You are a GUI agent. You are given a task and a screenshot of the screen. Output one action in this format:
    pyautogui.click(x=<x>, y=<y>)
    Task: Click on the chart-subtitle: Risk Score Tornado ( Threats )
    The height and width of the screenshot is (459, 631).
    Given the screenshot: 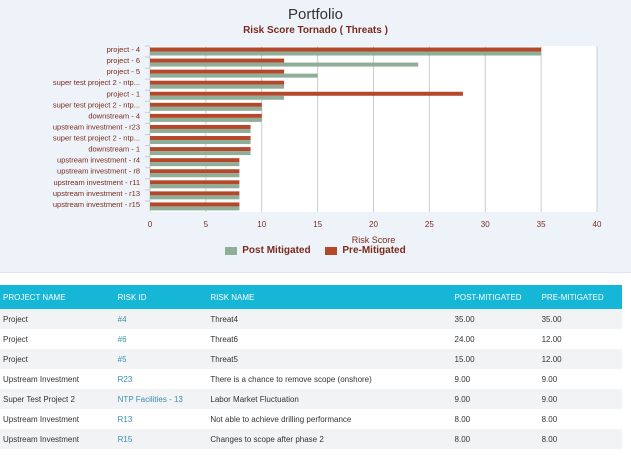 What is the action you would take?
    pyautogui.click(x=315, y=30)
    